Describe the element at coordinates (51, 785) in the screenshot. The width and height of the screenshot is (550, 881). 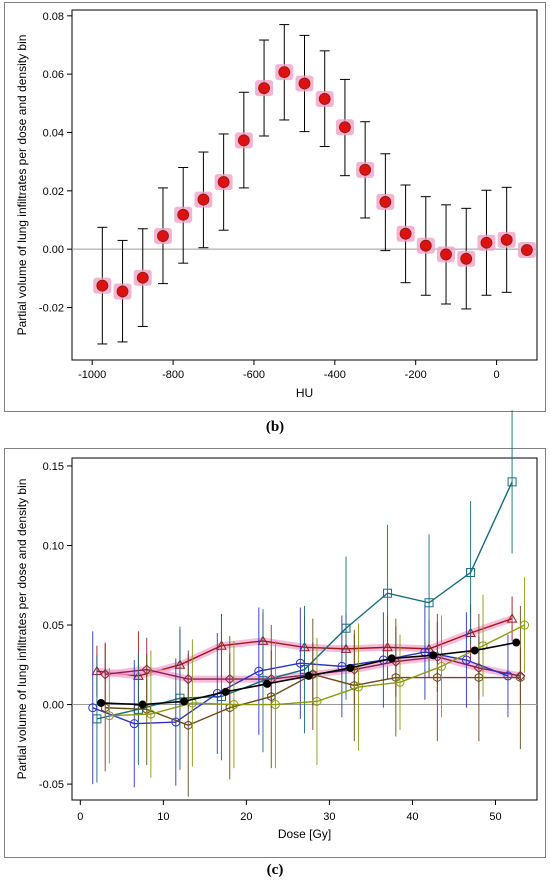
I see `y-tick-label: -0.05` at that location.